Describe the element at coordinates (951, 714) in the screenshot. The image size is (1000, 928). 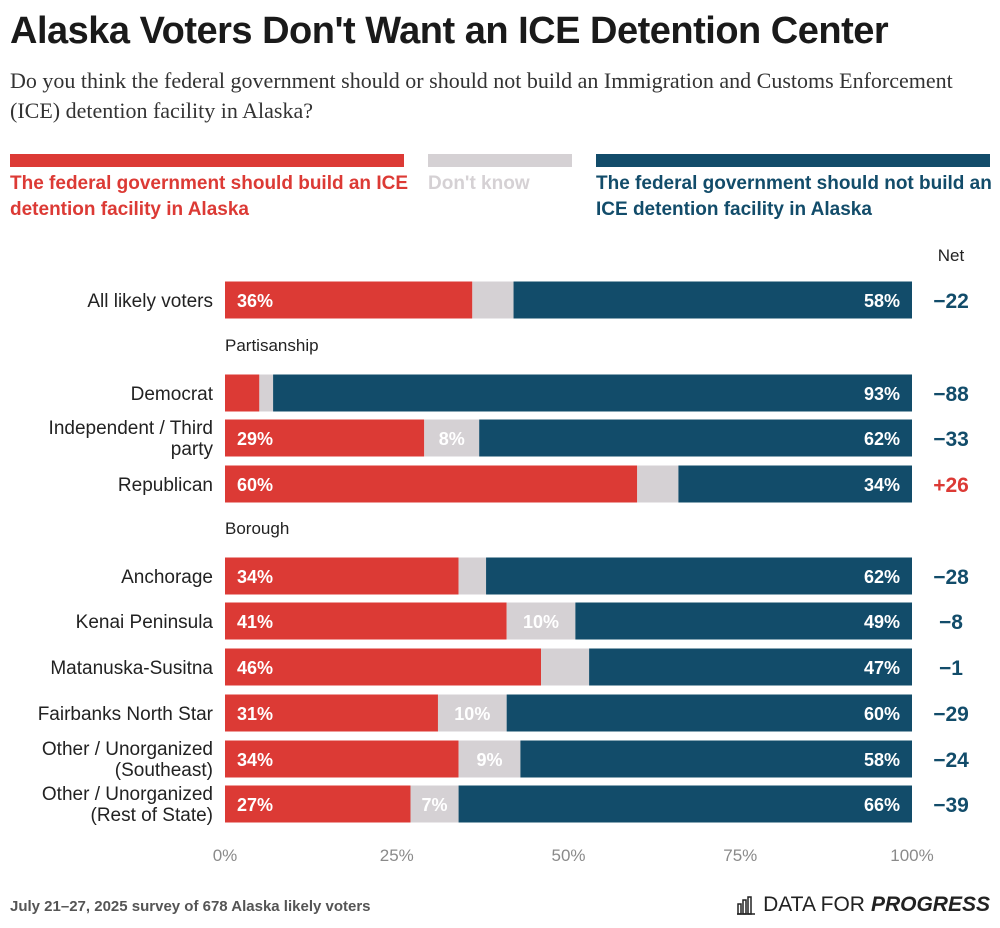
I see `net-value-fairbanks-north-star: −29` at that location.